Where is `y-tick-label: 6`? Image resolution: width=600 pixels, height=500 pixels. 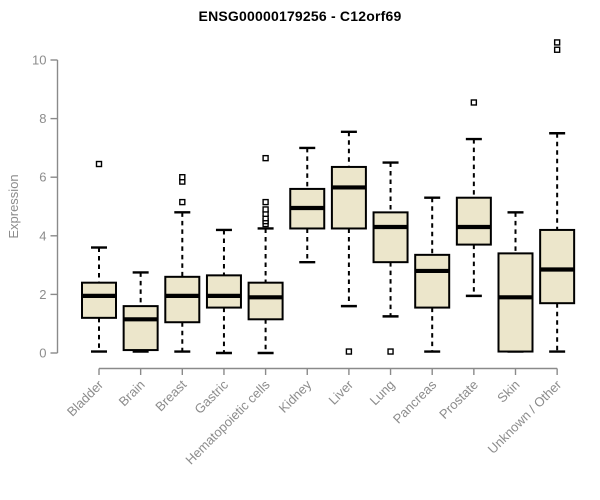
y-tick-label: 6 is located at coordinates (42, 177).